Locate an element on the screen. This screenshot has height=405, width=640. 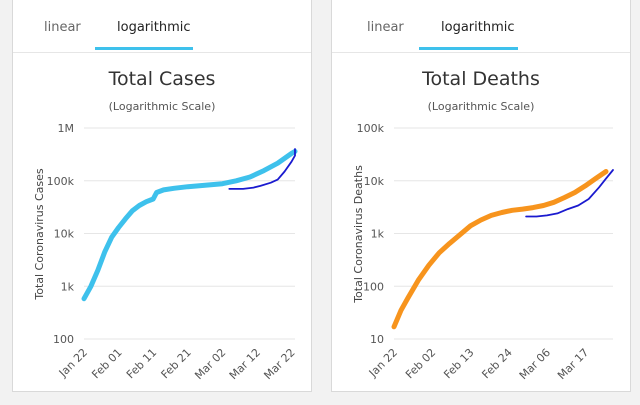
x-tick-label: Feb 11 is located at coordinates (141, 363).